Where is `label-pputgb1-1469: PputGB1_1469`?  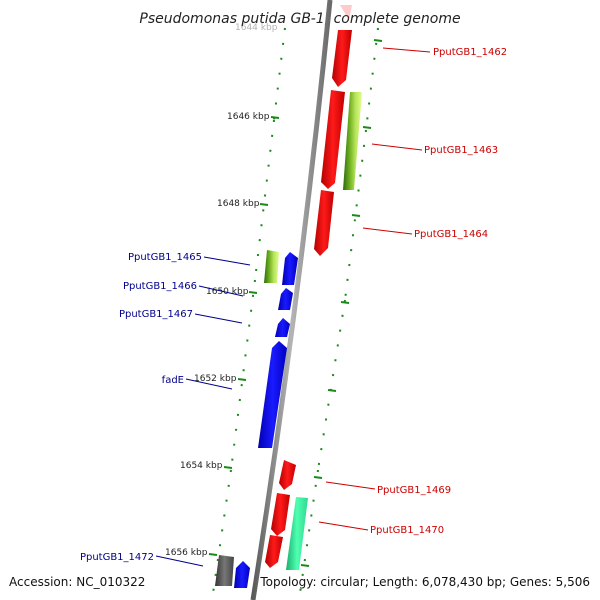
label-pputgb1-1469: PputGB1_1469 is located at coordinates (414, 490).